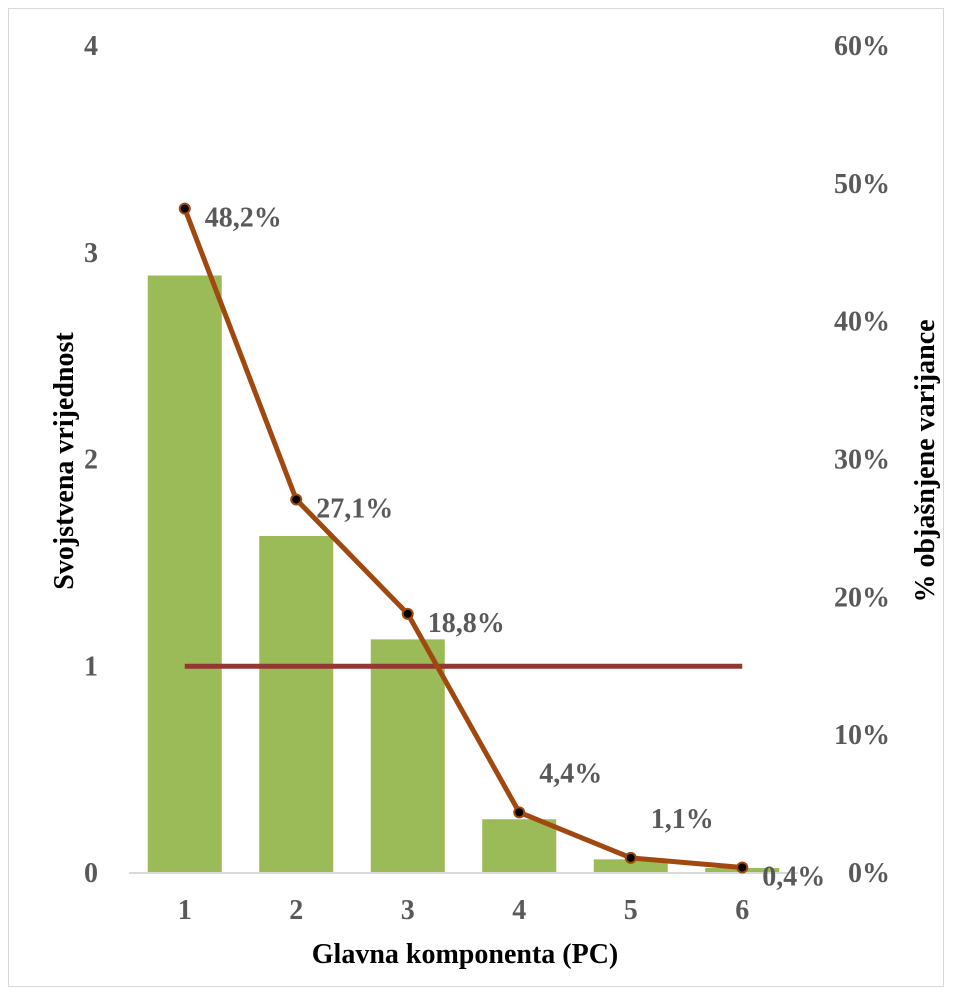  I want to click on x-axis-ticks: 1 2 3 4 5 6, so click(464, 910).